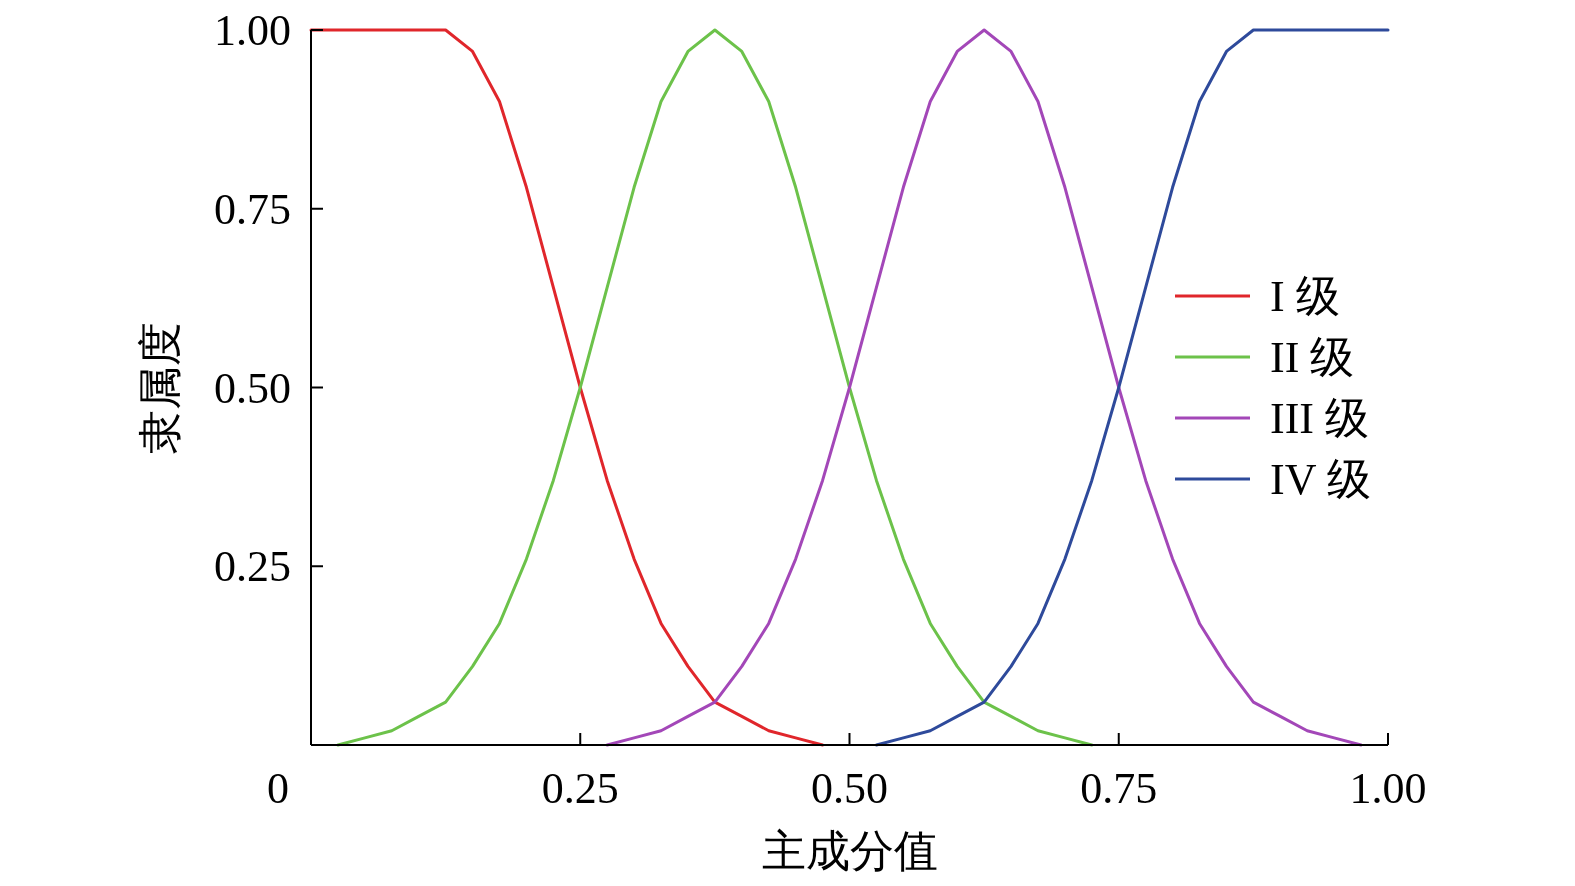 The image size is (1575, 886). Describe the element at coordinates (1319, 418) in the screenshot. I see `legend-label: III 级` at that location.